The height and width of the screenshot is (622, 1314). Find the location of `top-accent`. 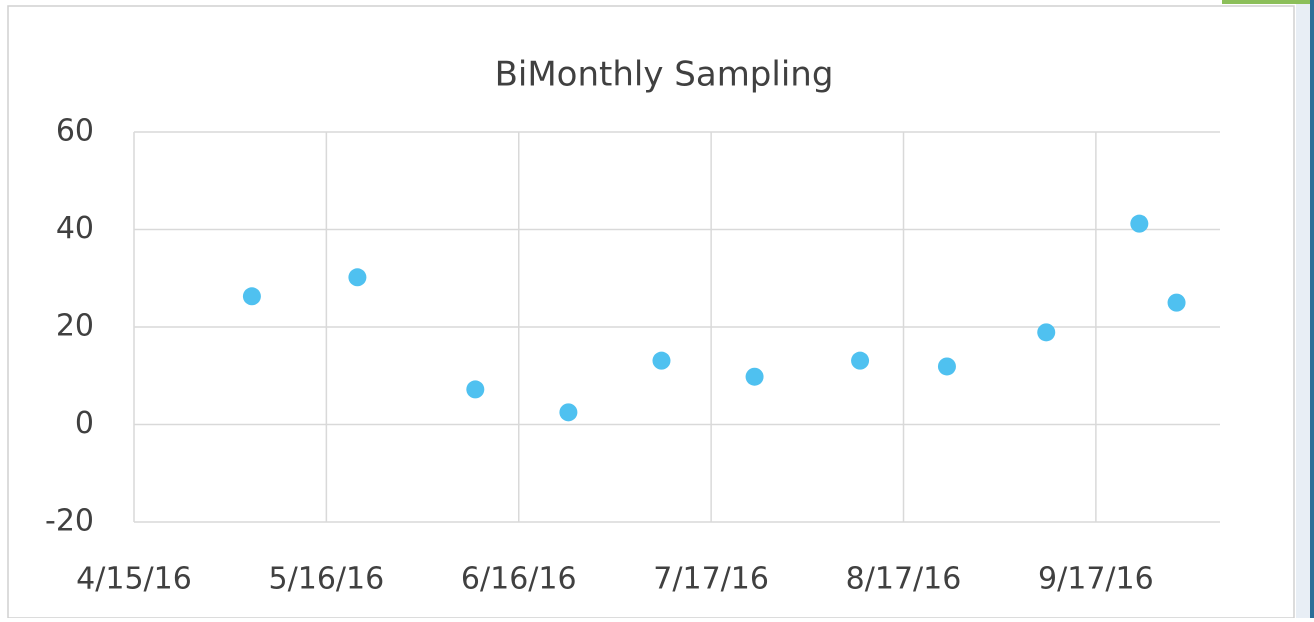

top-accent is located at coordinates (1266, 2).